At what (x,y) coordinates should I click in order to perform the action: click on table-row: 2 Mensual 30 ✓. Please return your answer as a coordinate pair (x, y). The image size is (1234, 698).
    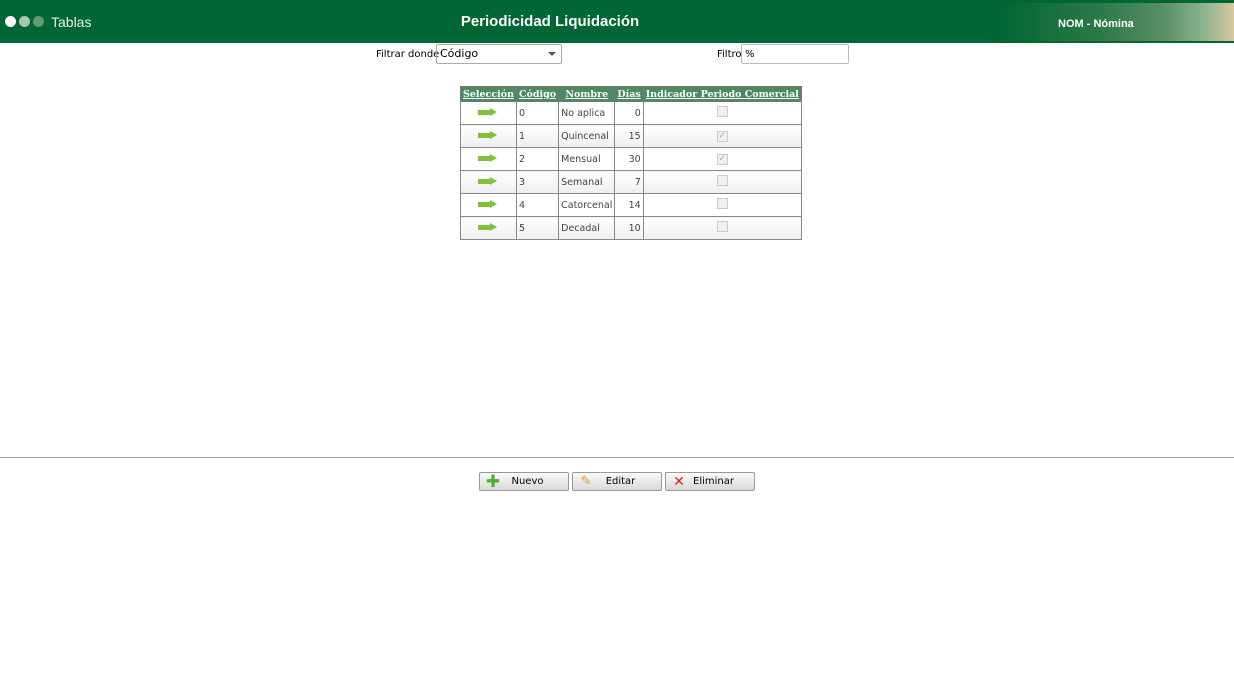
    Looking at the image, I should click on (631, 159).